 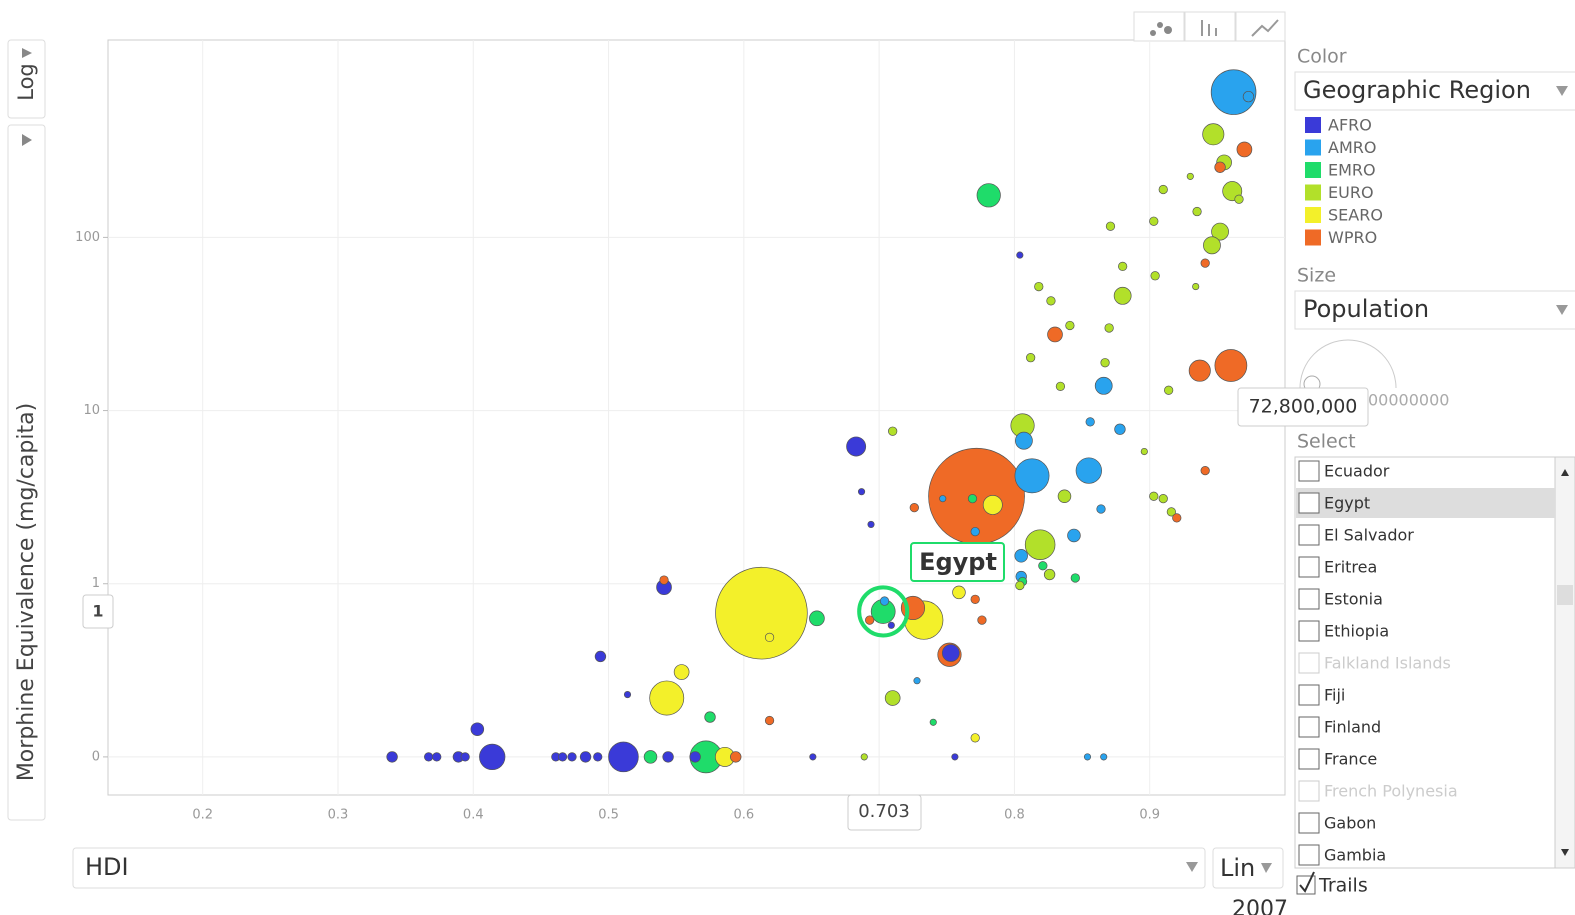 What do you see at coordinates (1350, 759) in the screenshot?
I see `select-item: France` at bounding box center [1350, 759].